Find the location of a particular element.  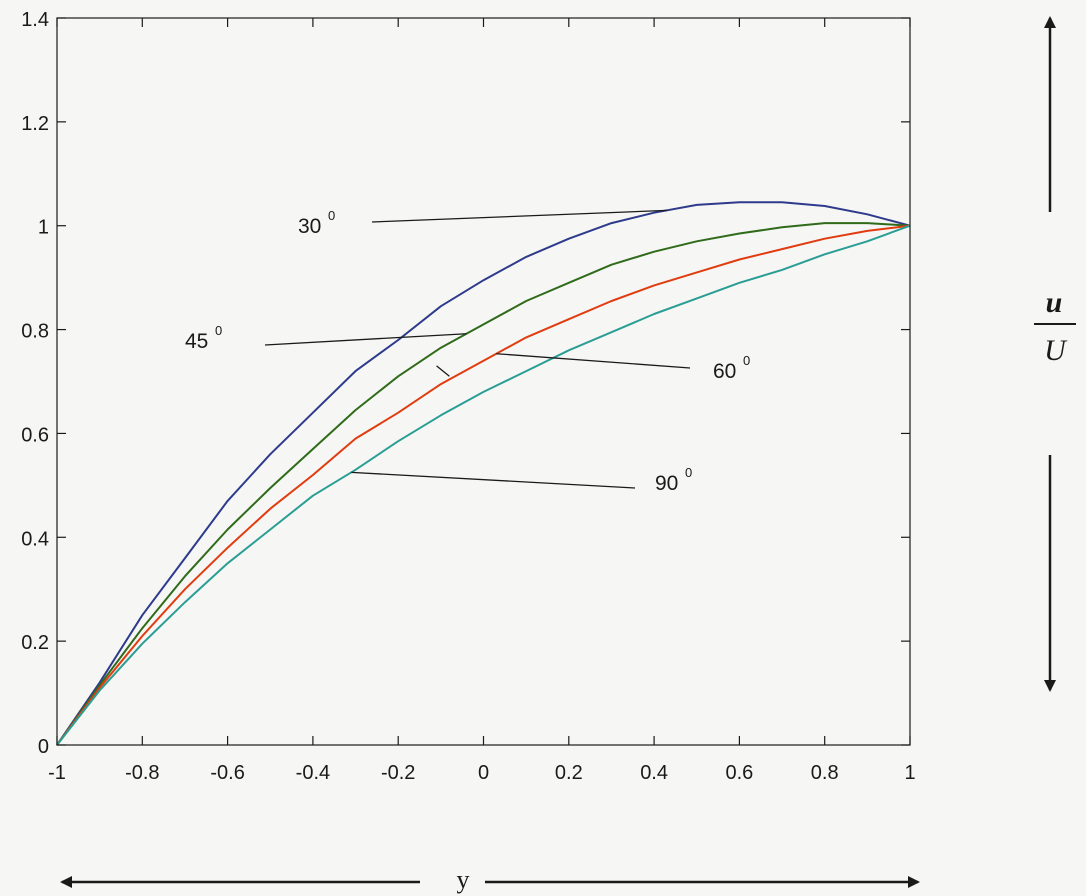

x-tick-label: -0.4 is located at coordinates (313, 773).